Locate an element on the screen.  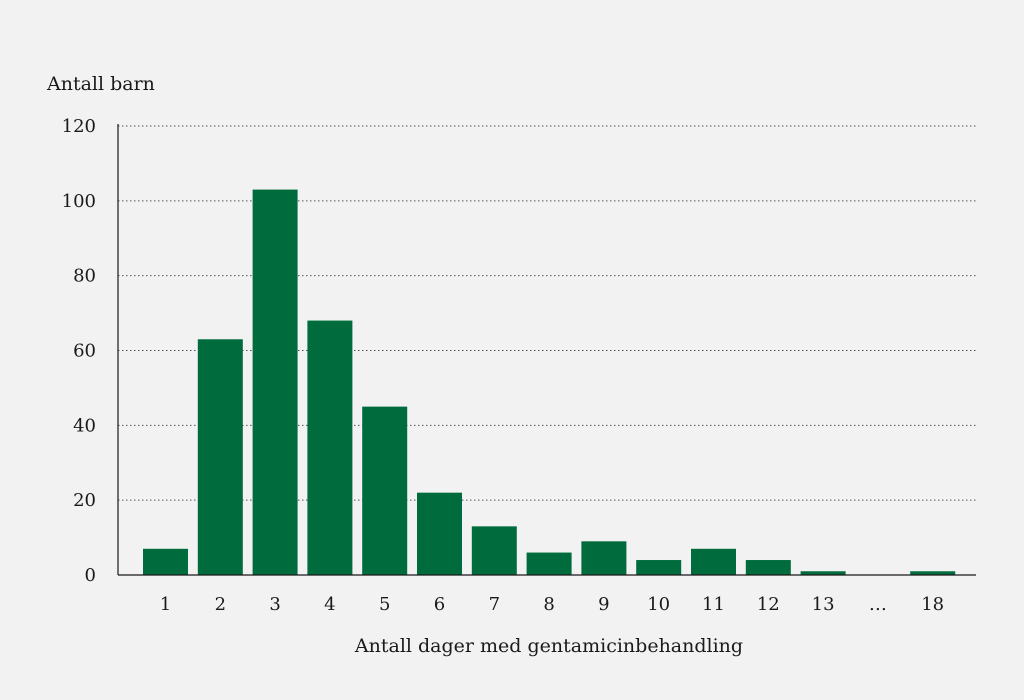
y-tick-labels: 0 20 40 60 80 100 120 is located at coordinates (79, 351).